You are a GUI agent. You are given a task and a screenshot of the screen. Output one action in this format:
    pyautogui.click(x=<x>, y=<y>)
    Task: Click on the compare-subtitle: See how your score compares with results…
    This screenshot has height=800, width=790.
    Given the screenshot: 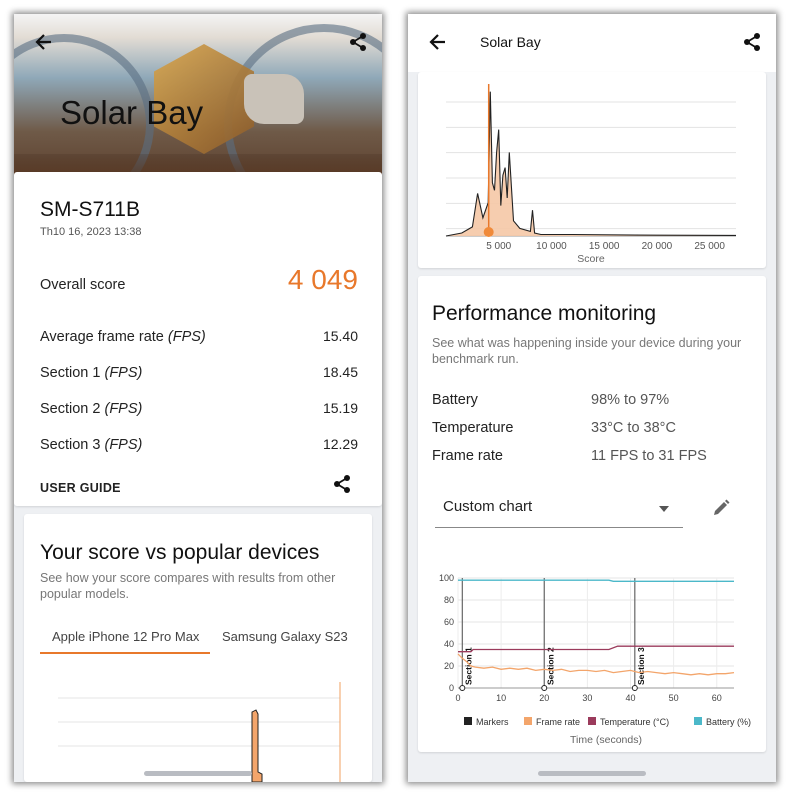 What is the action you would take?
    pyautogui.click(x=188, y=586)
    